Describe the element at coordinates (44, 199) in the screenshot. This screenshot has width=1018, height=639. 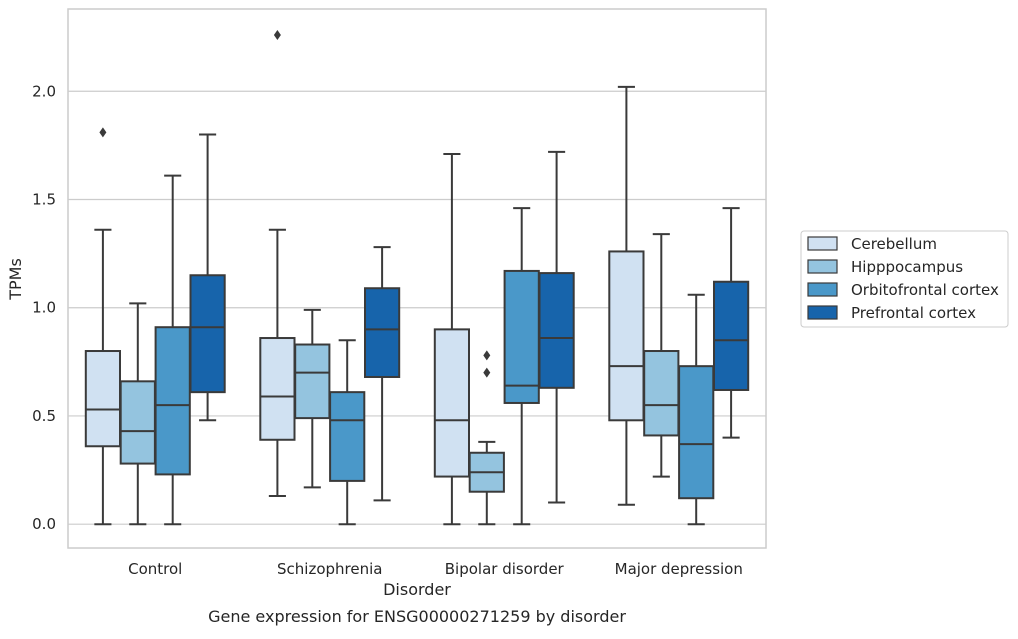
I see `y-tick-label: 1.5` at that location.